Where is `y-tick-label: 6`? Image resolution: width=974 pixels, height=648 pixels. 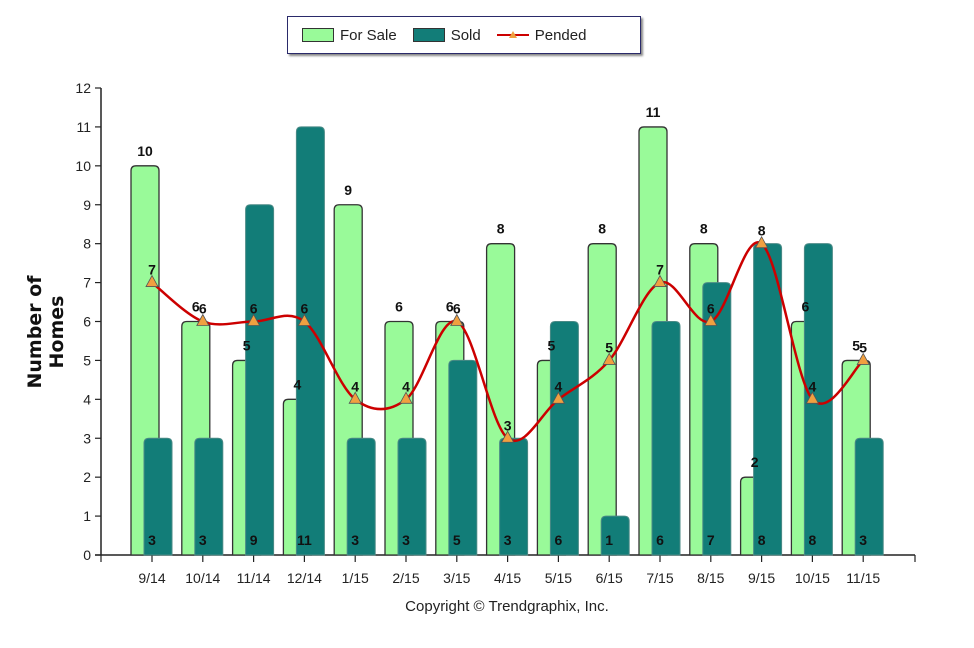
y-tick-label: 6 is located at coordinates (87, 322).